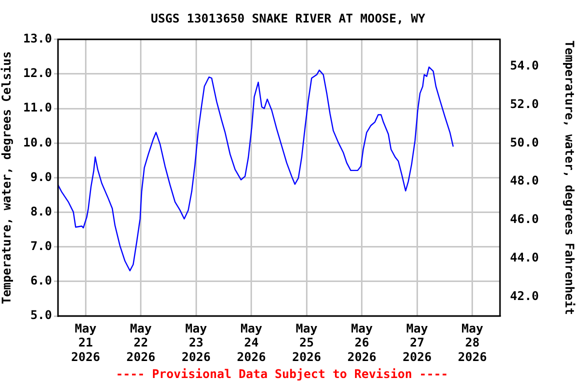  Describe the element at coordinates (41, 315) in the screenshot. I see `y-tick-label: 5.0` at that location.